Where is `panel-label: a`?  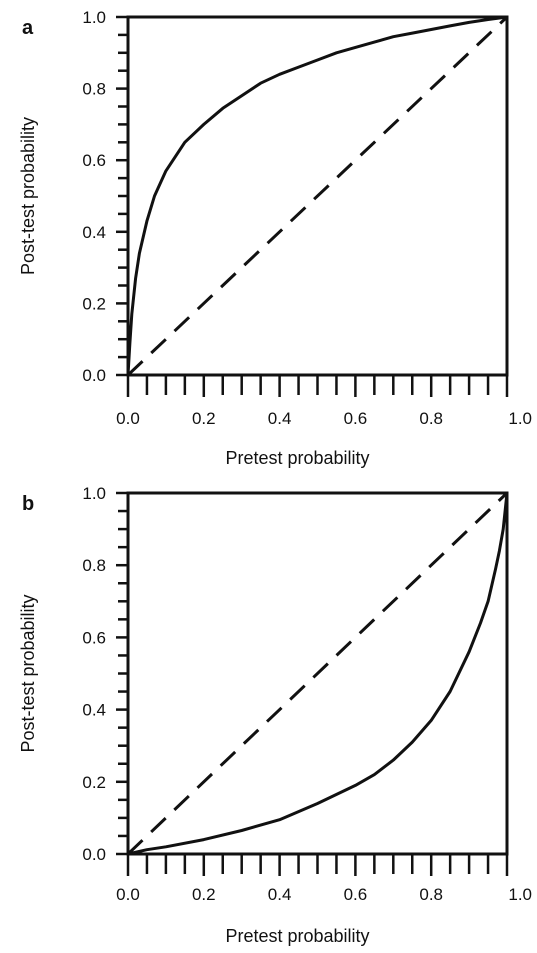
panel-label: a is located at coordinates (28, 28).